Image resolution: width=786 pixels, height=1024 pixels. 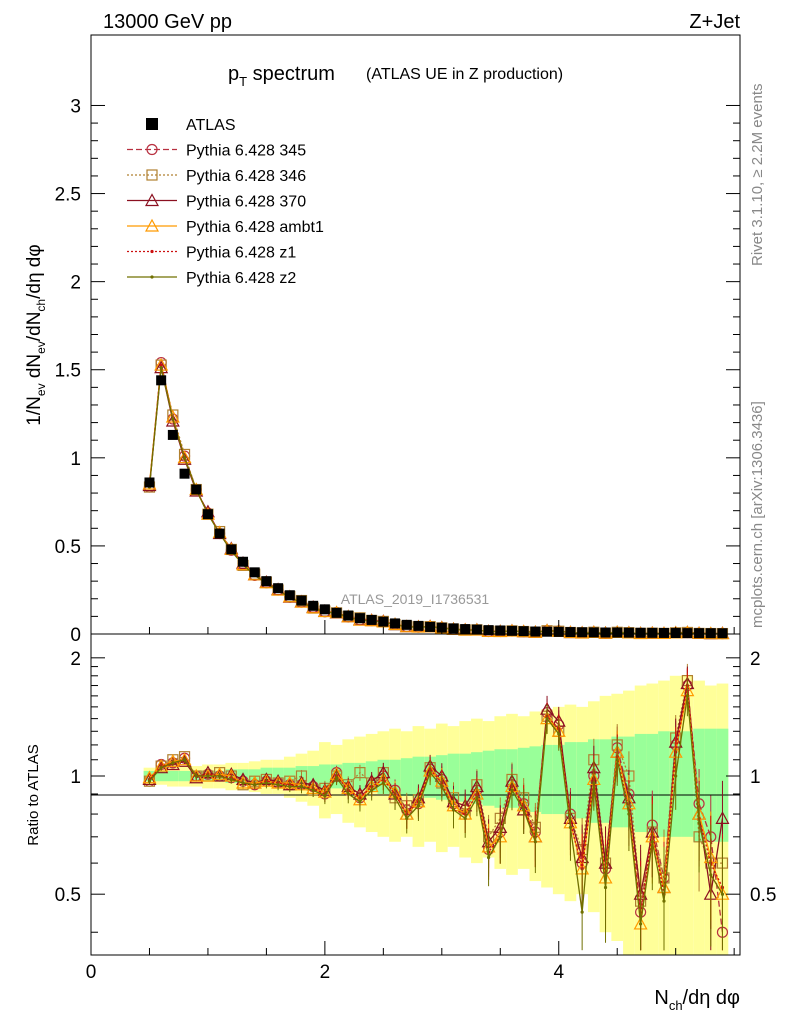 I want to click on header-right: Z+Jet, so click(x=714, y=22).